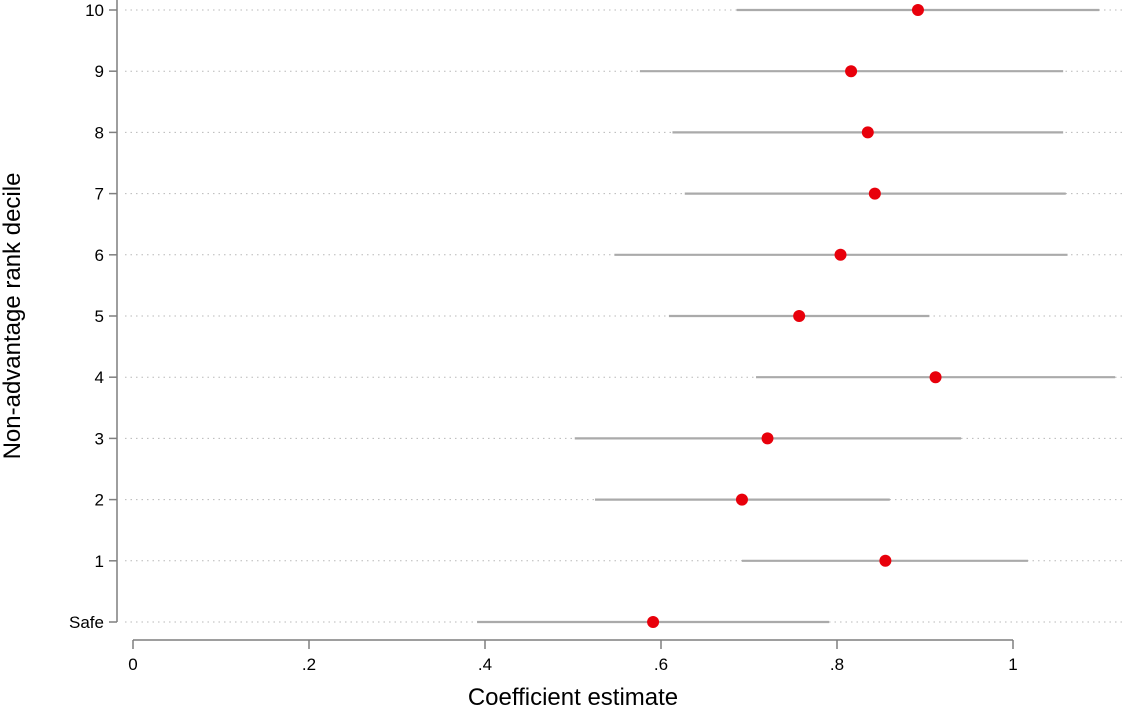 This screenshot has height=715, width=1129. I want to click on y-tick-label-6: 6, so click(99, 255).